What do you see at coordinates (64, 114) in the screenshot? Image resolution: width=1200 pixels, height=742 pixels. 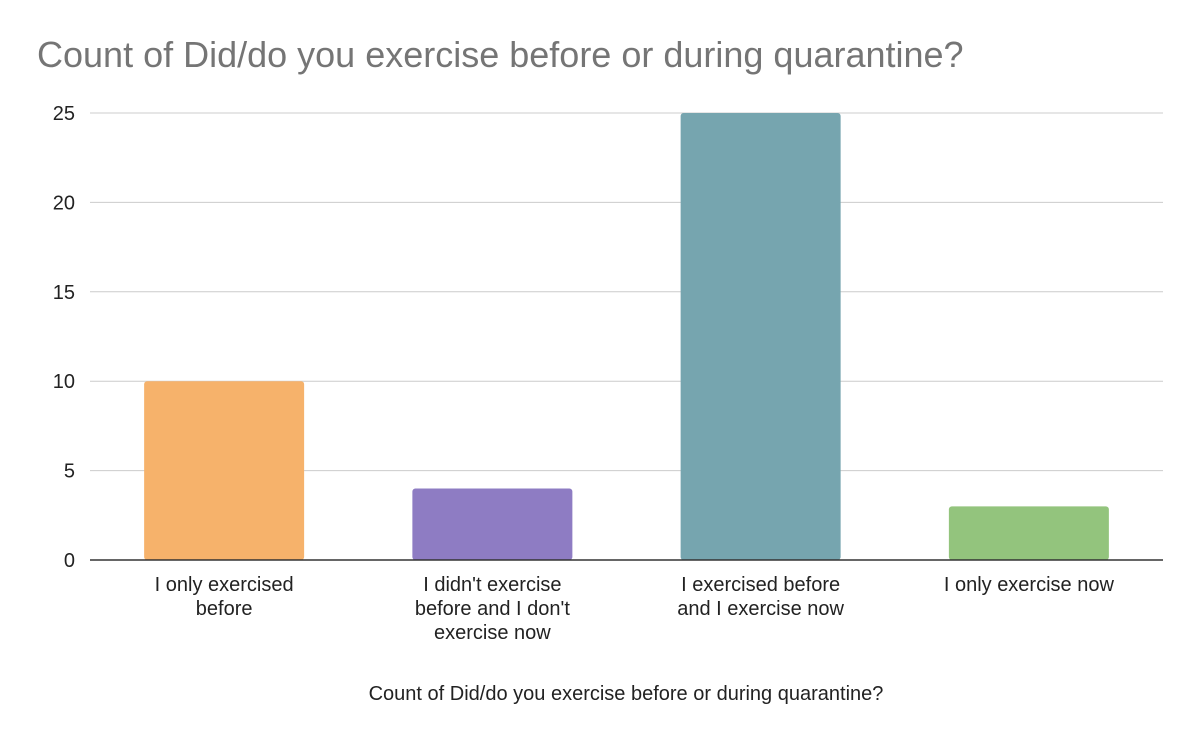 I see `y-tick-label: 25` at bounding box center [64, 114].